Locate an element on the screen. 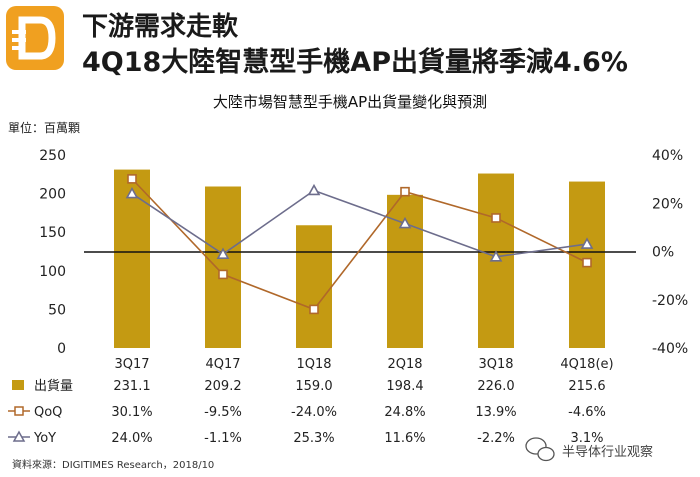  source-note: 資料來源：DIGITIMES Research，2018/10 is located at coordinates (113, 464).